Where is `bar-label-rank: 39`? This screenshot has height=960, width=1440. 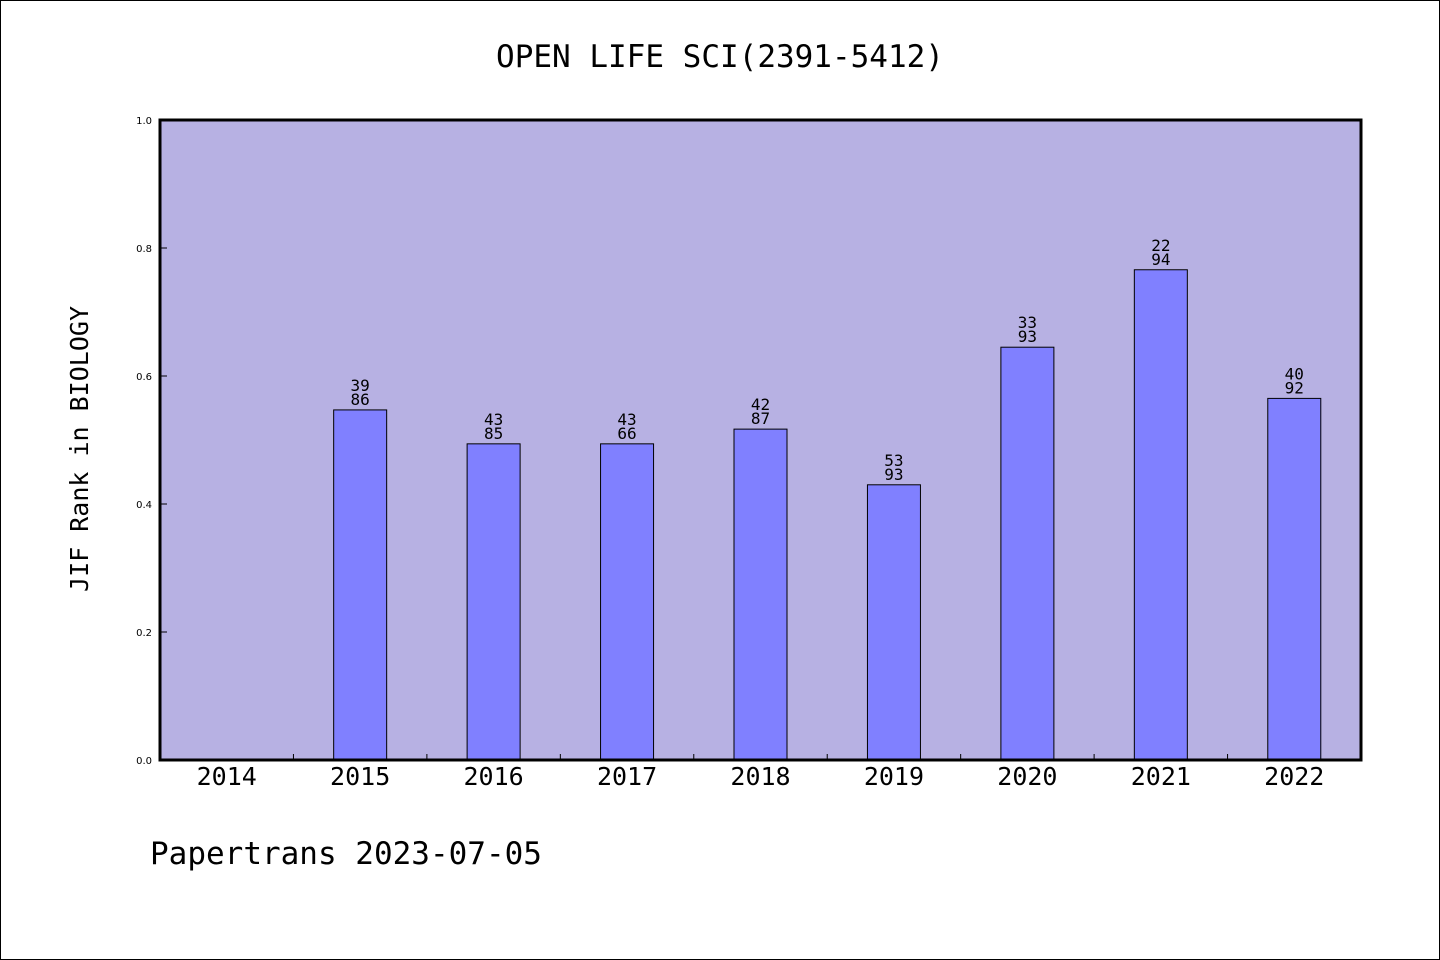 bar-label-rank: 39 is located at coordinates (360, 385).